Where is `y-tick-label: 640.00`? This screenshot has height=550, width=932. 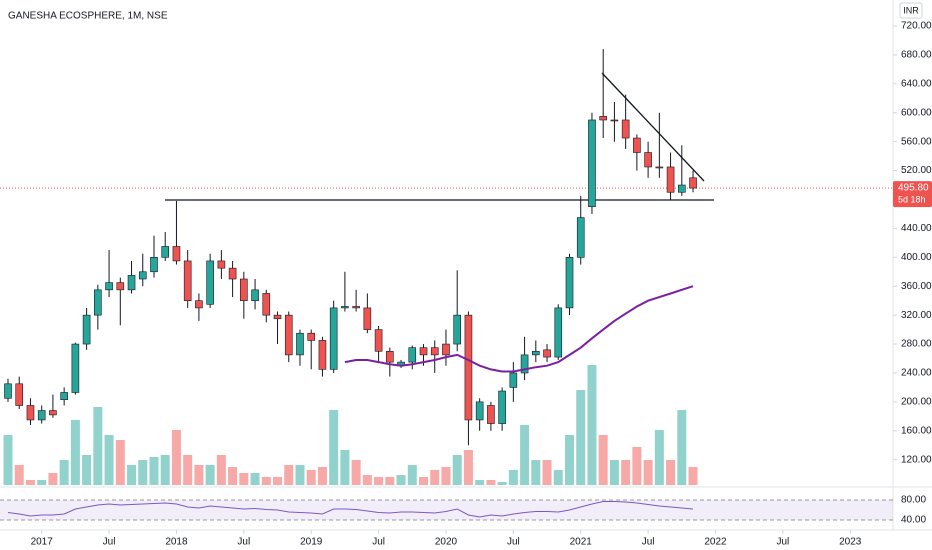 y-tick-label: 640.00 is located at coordinates (916, 83).